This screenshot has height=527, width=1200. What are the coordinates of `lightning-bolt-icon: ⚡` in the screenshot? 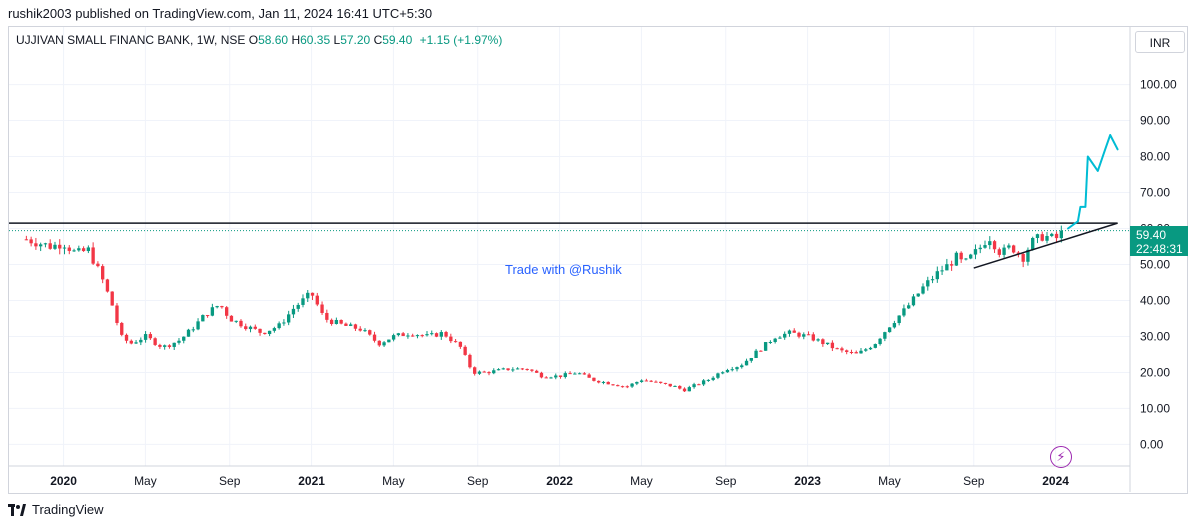 It's located at (1061, 457).